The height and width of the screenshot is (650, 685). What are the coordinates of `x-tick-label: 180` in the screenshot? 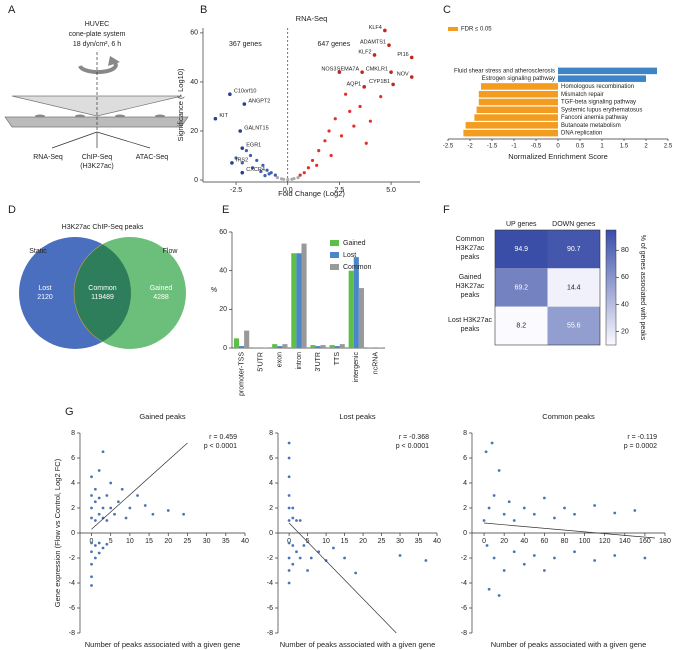 It's located at (665, 541).